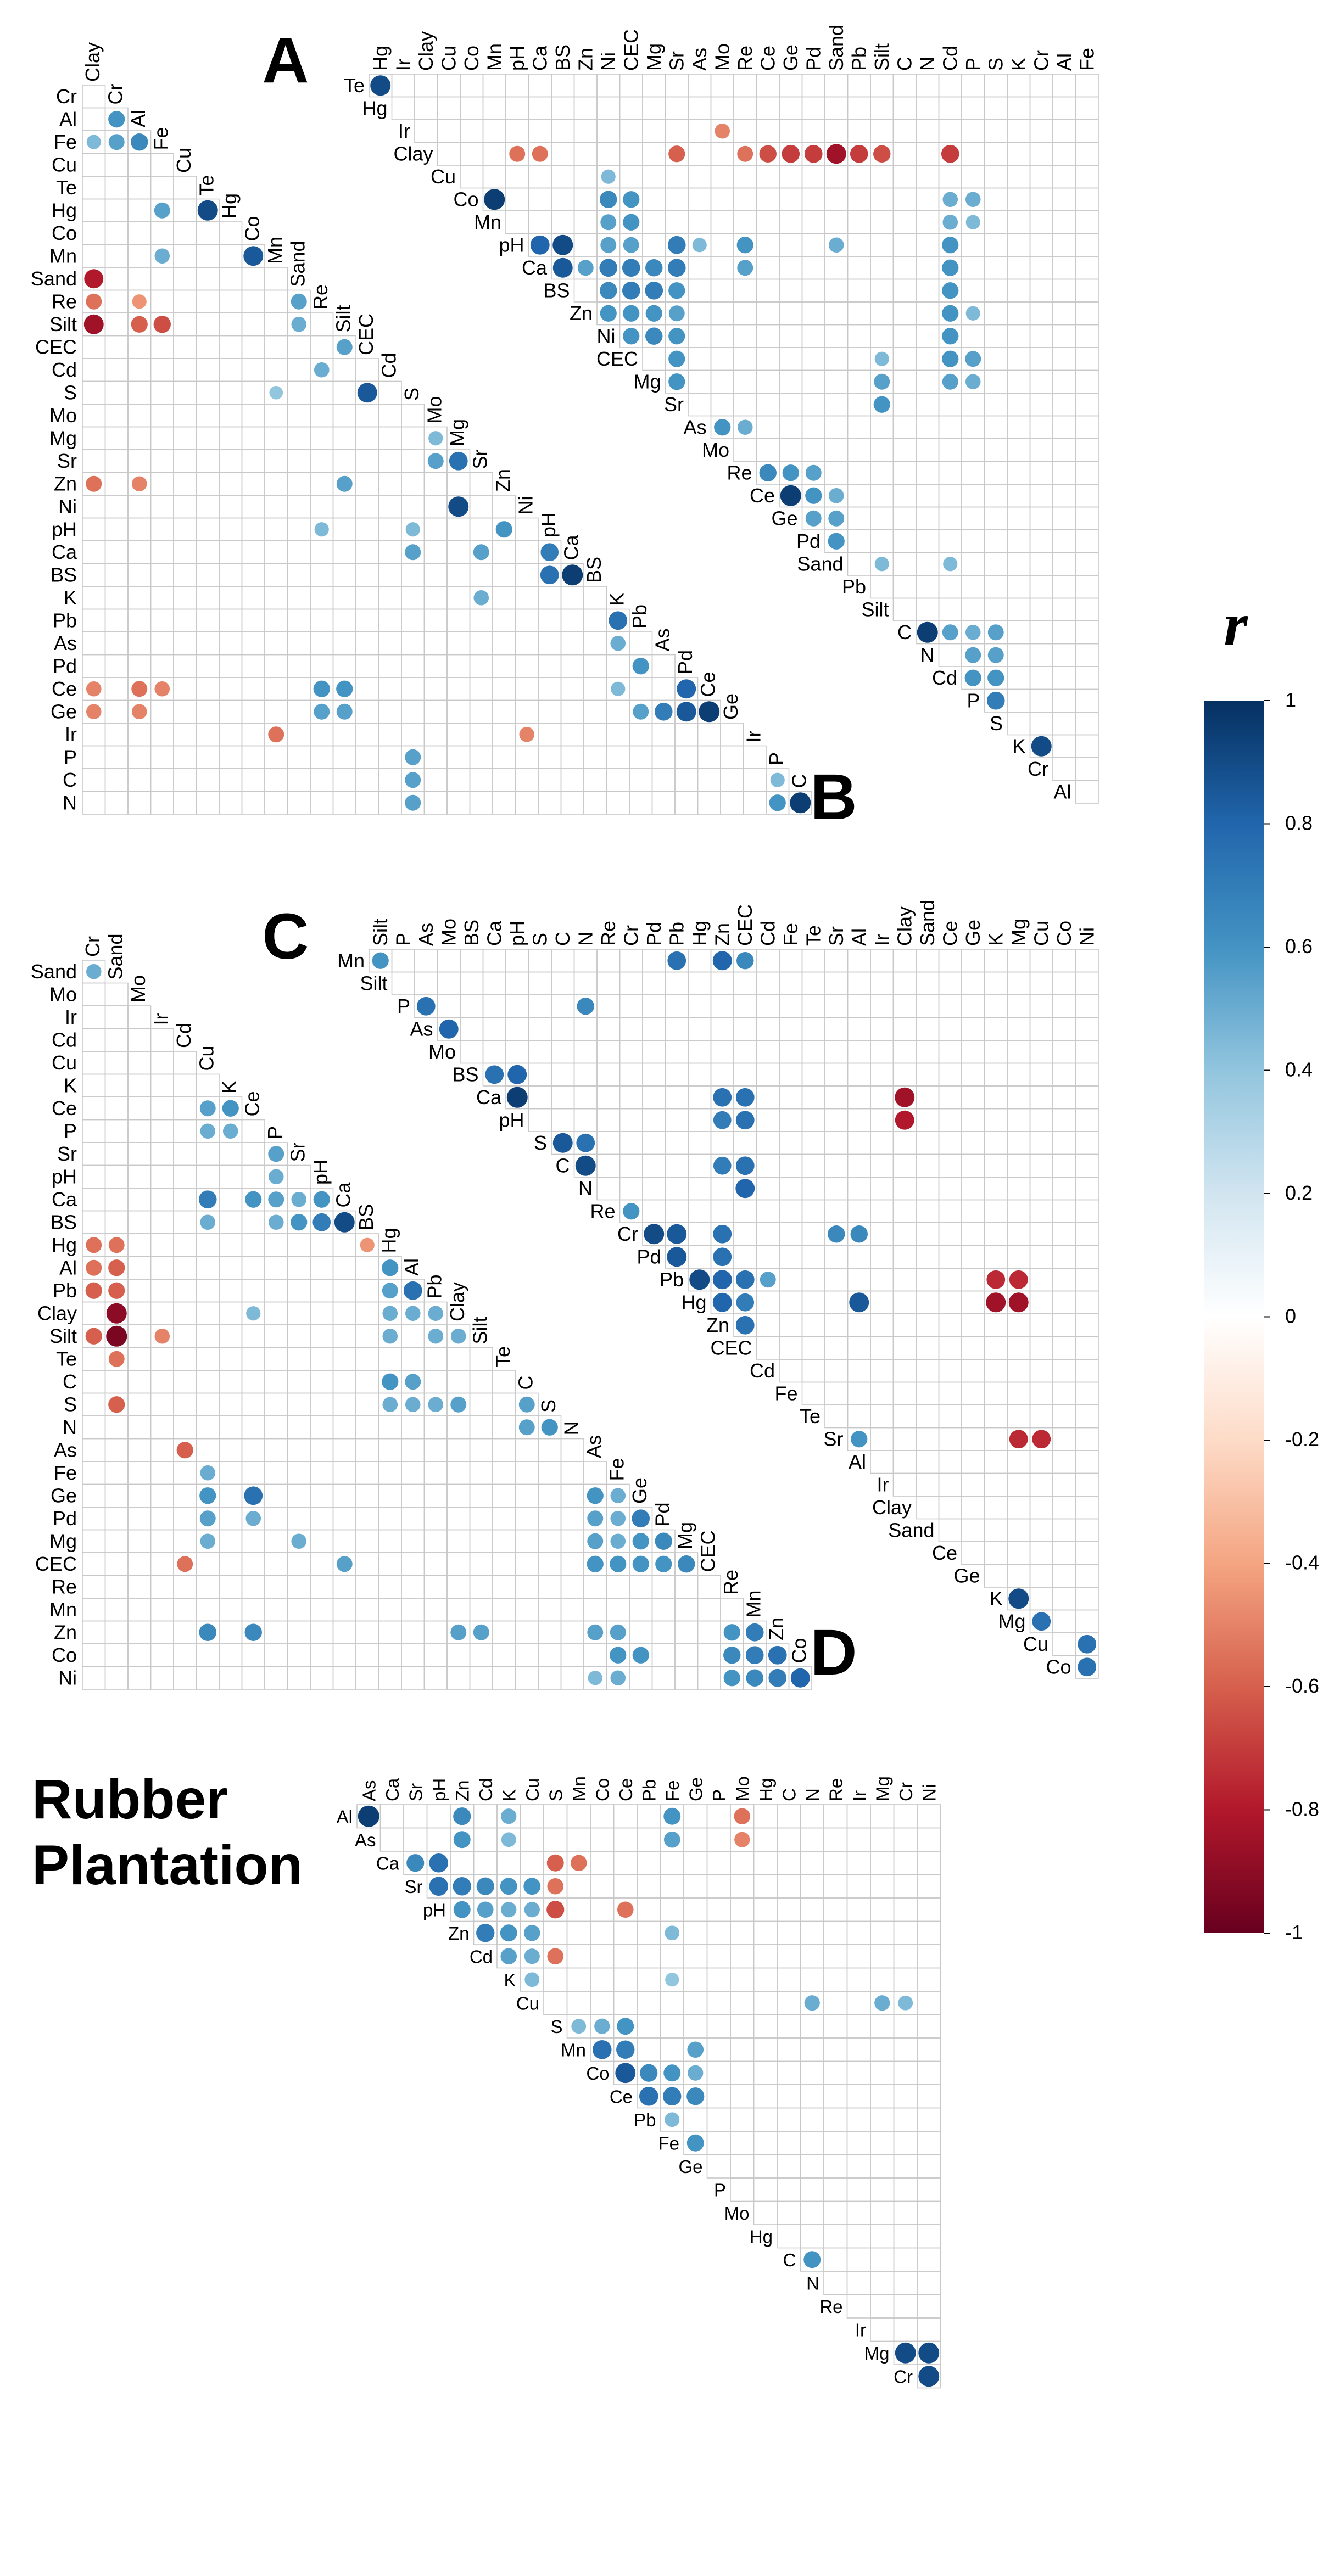  What do you see at coordinates (539, 940) in the screenshot?
I see `column-label: S` at bounding box center [539, 940].